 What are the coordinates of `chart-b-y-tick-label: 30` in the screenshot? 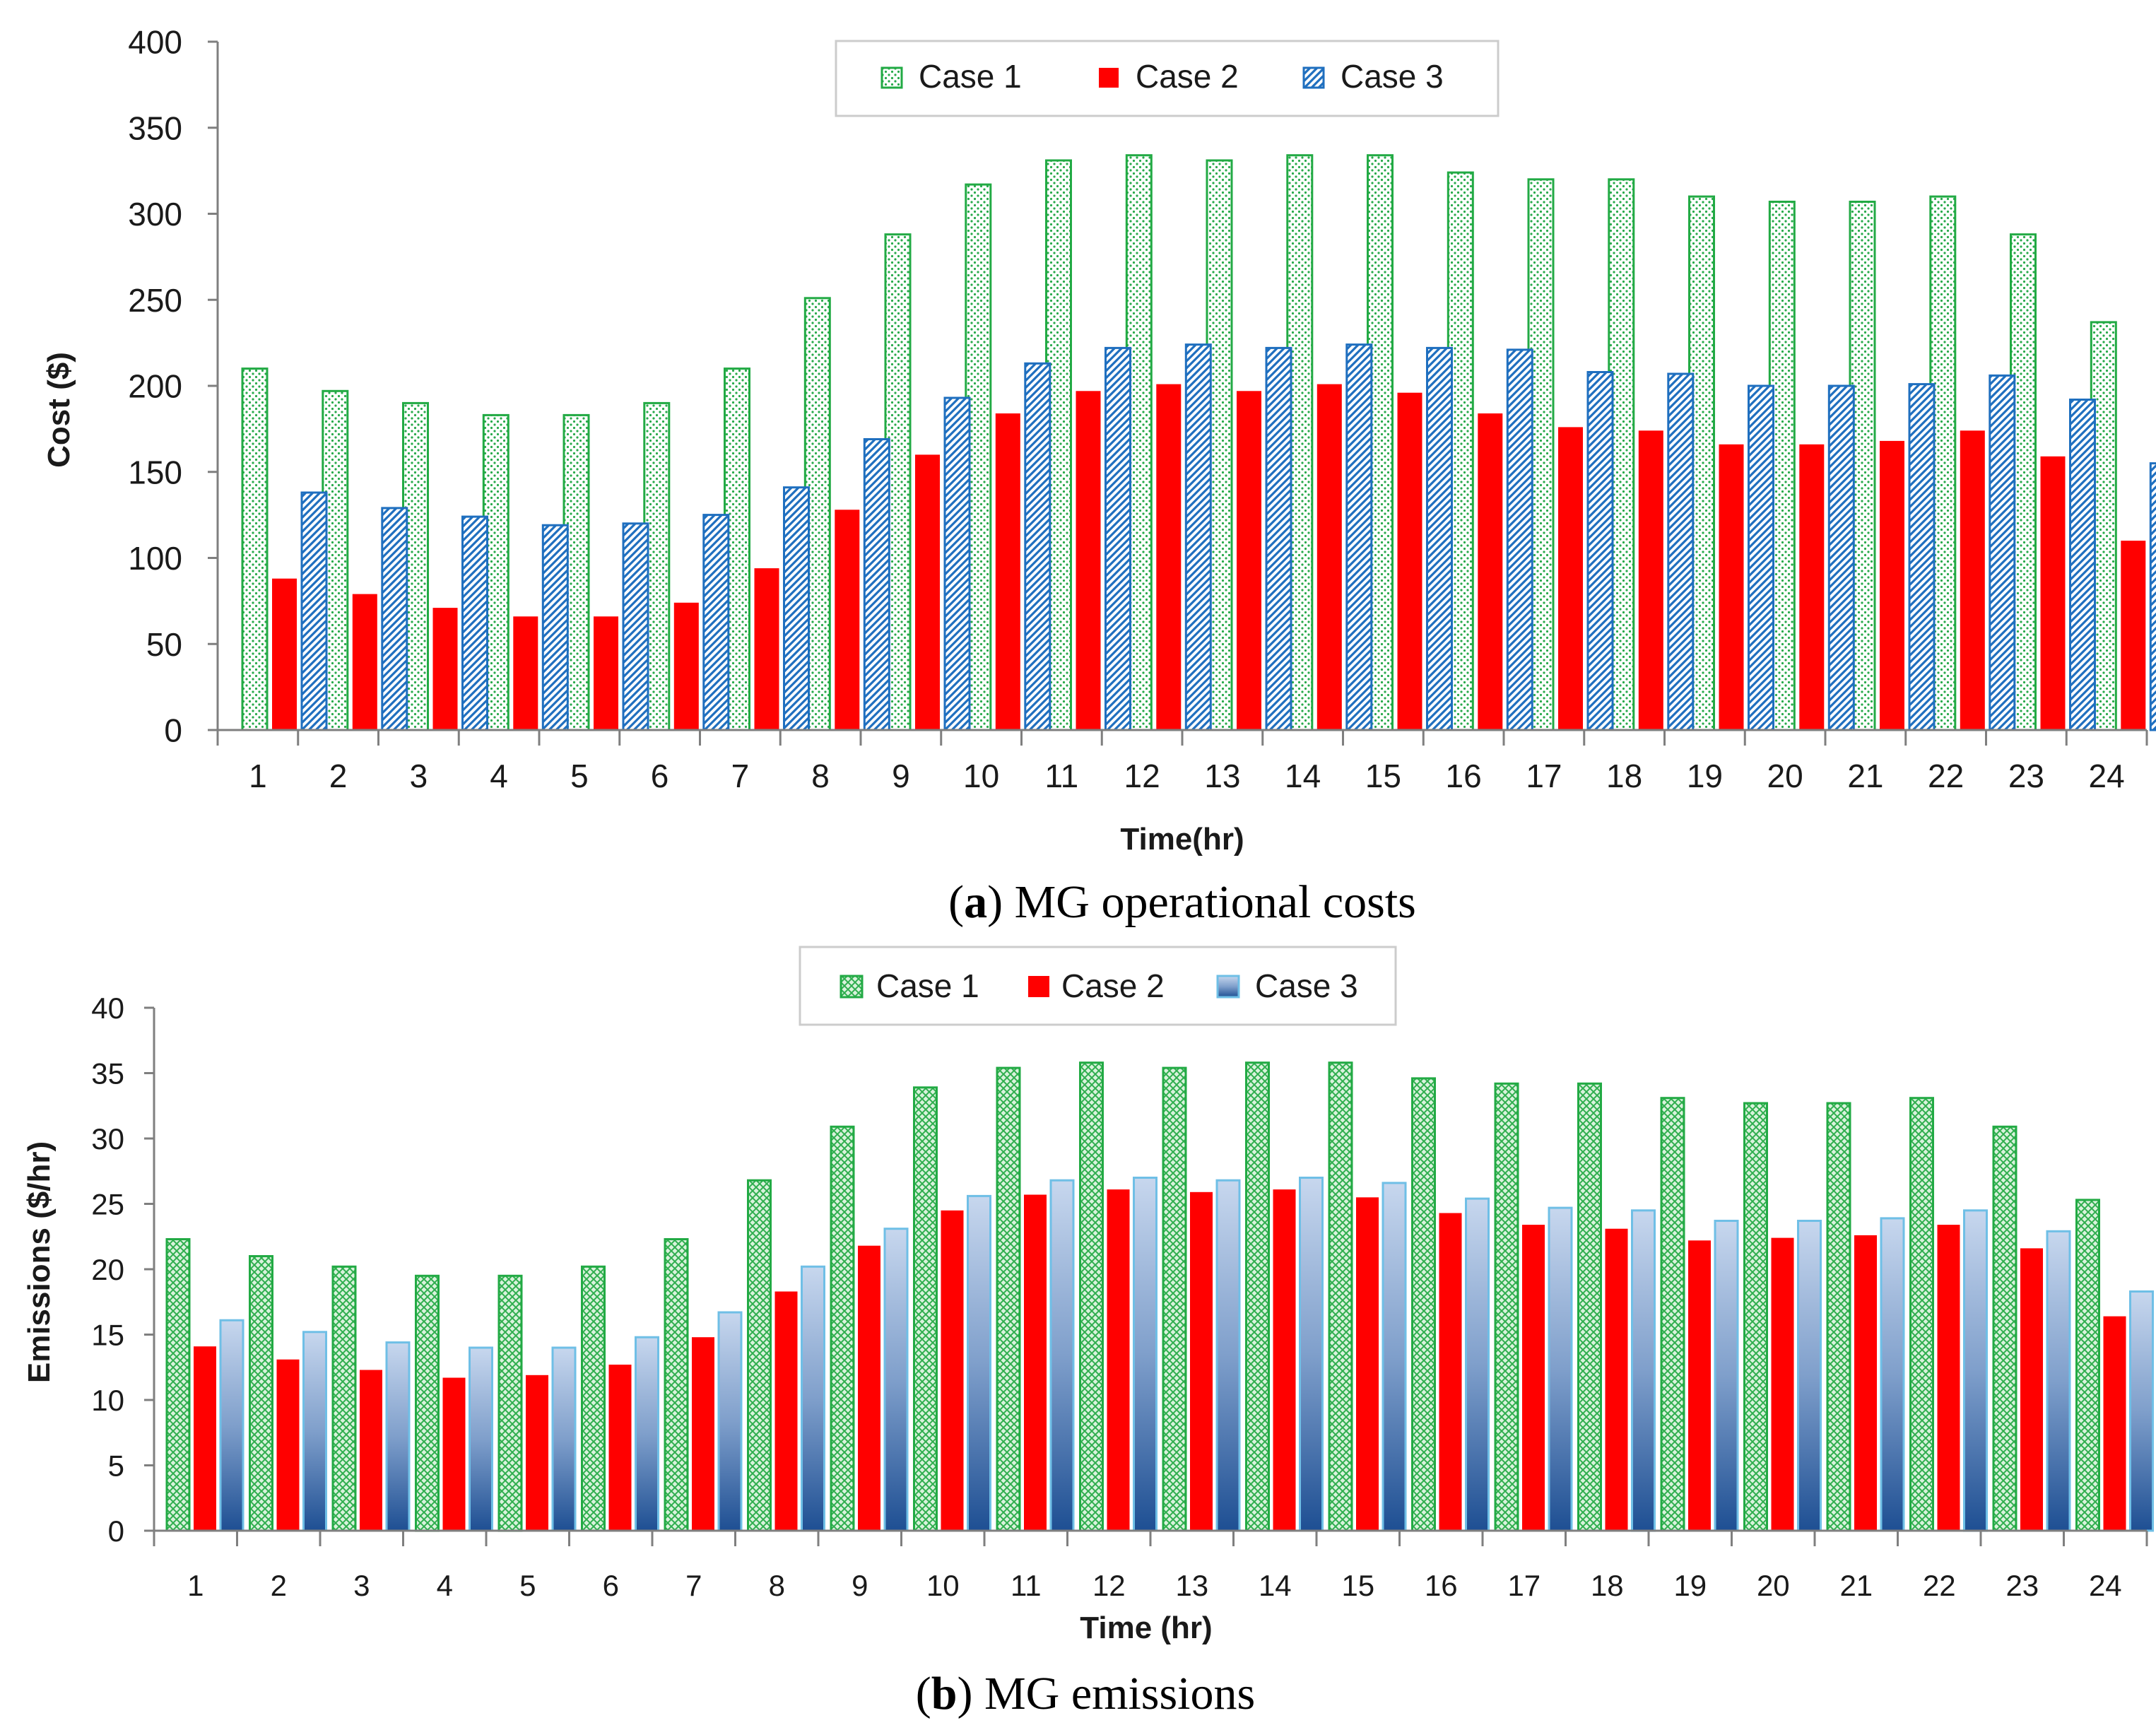 It's located at (107, 1138).